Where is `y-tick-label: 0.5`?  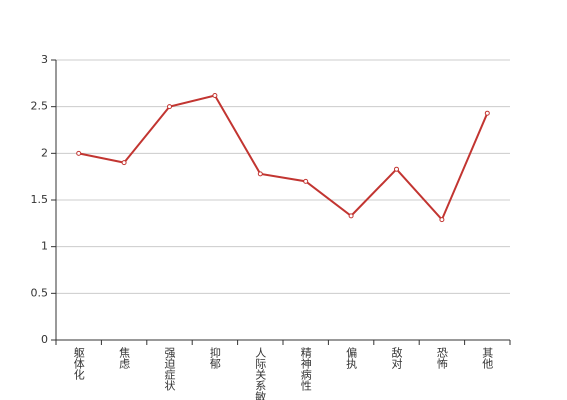 y-tick-label: 0.5 is located at coordinates (40, 292).